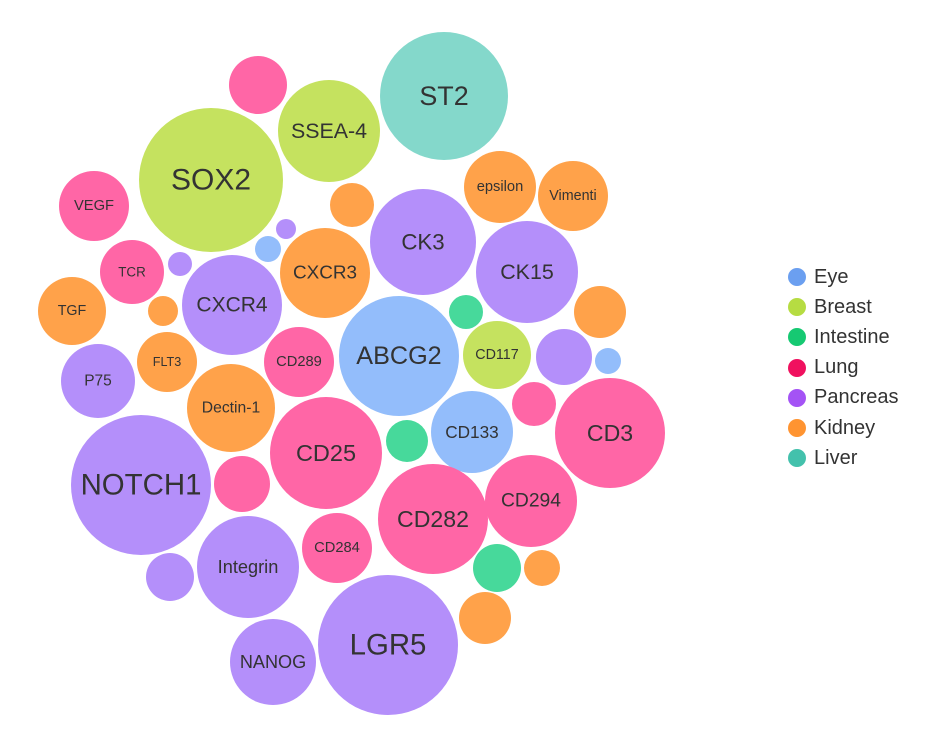 Image resolution: width=936 pixels, height=732 pixels. I want to click on bubble-label: Integrin, so click(248, 567).